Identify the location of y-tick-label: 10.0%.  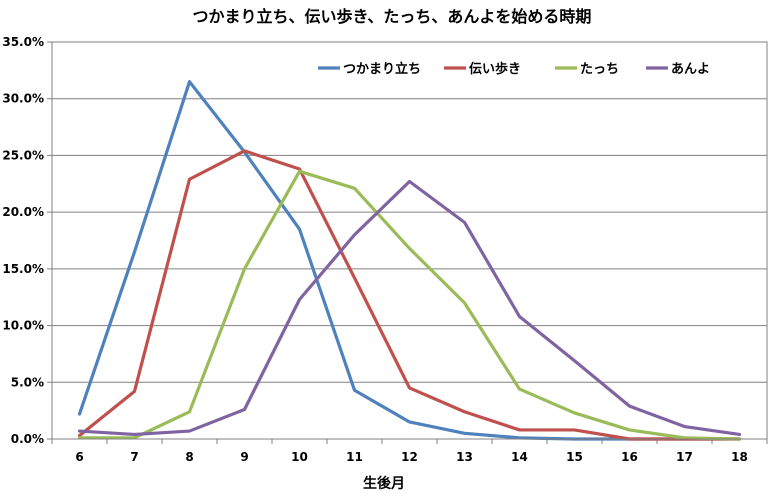
(23, 326).